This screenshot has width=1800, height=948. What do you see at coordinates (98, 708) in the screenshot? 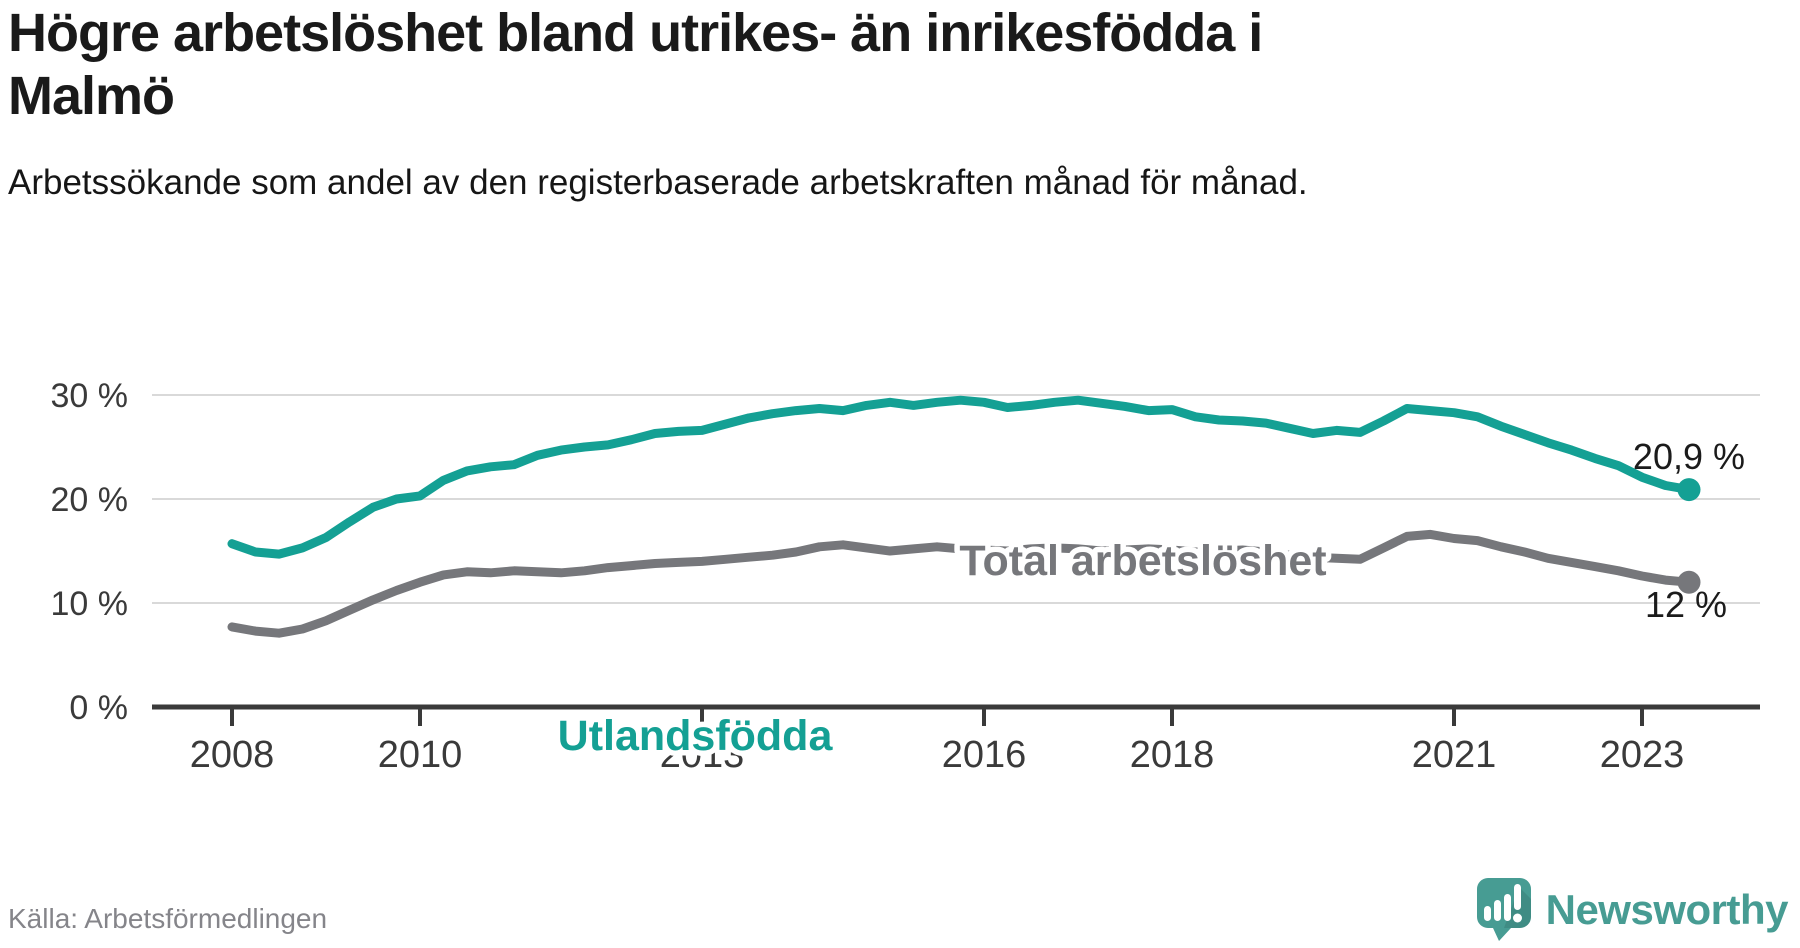
I see `y-tick-label-0: 0 %` at bounding box center [98, 708].